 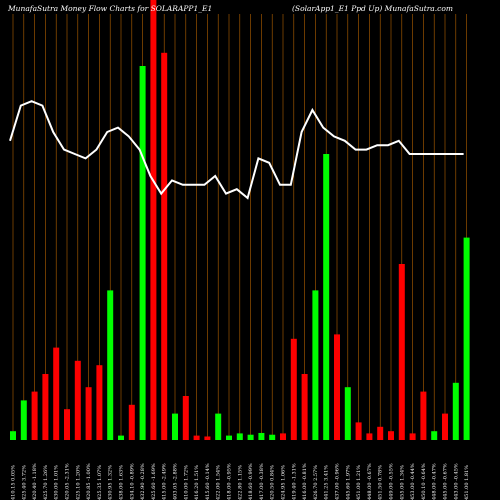 I want to click on x-tick-label: 416.00 -0.81%, so click(x=305, y=481).